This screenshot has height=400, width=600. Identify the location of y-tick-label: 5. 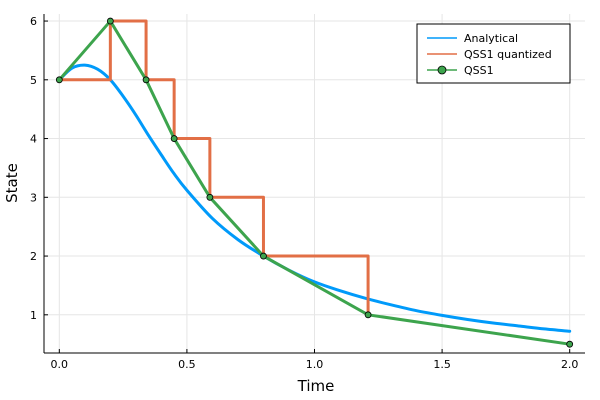
(33, 80).